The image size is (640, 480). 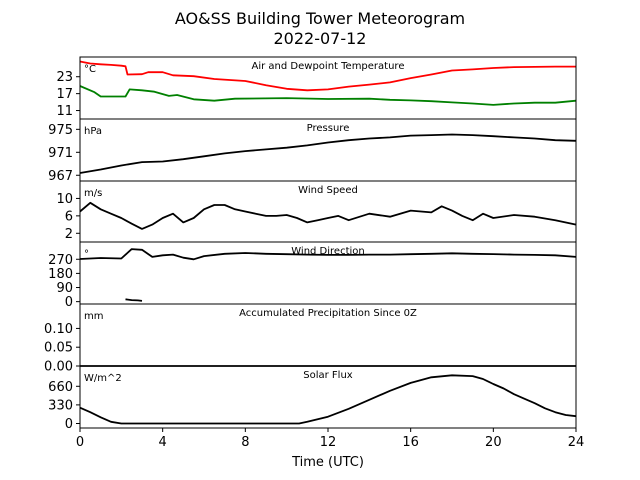 I want to click on y-tick-label: 23, so click(x=64, y=77).